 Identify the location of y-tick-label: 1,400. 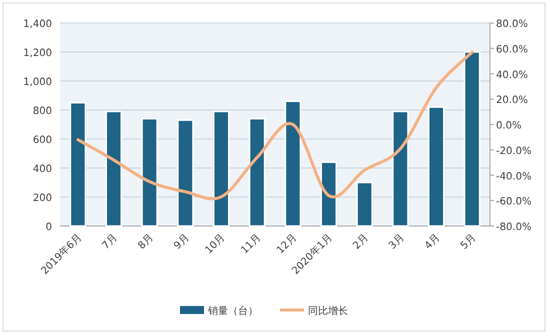
(37, 24).